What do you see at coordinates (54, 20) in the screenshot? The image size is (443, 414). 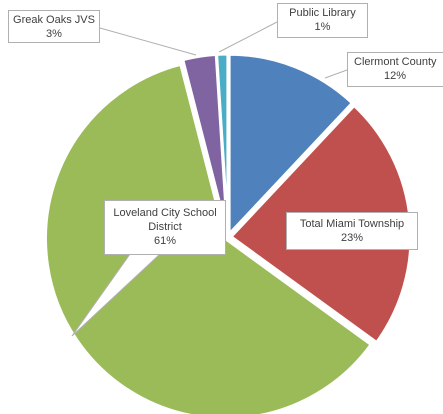 I see `category-label: Greak Oaks JVS` at bounding box center [54, 20].